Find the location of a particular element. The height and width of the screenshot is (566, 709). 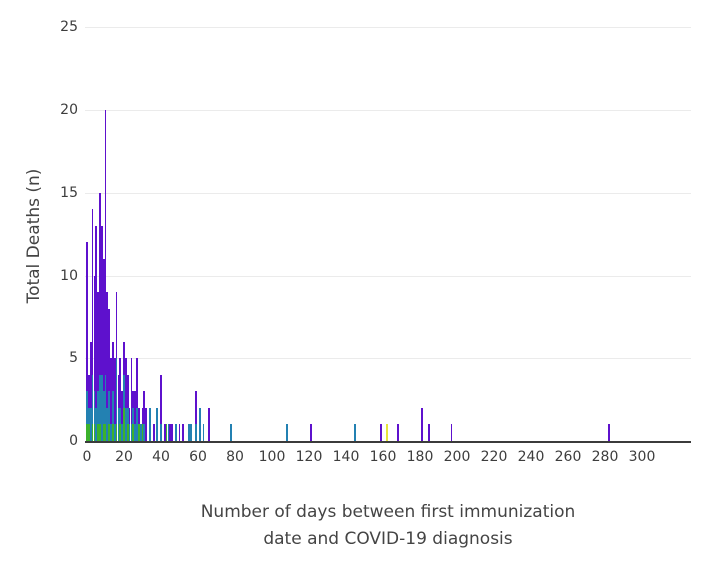

bar-day-25-purple is located at coordinates (133, 399).